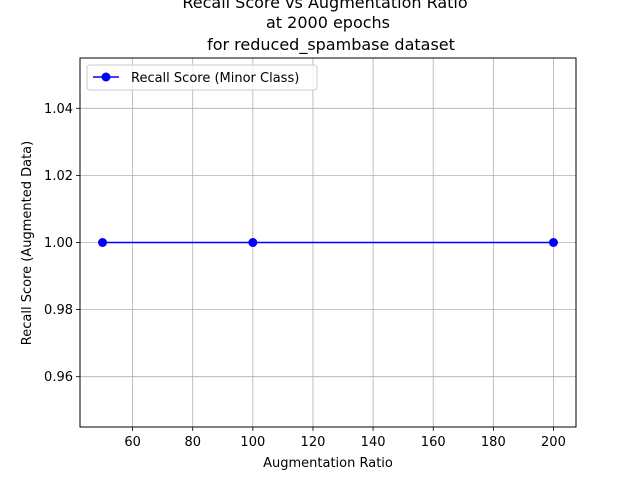  I want to click on x-tick-label: 180, so click(493, 442).